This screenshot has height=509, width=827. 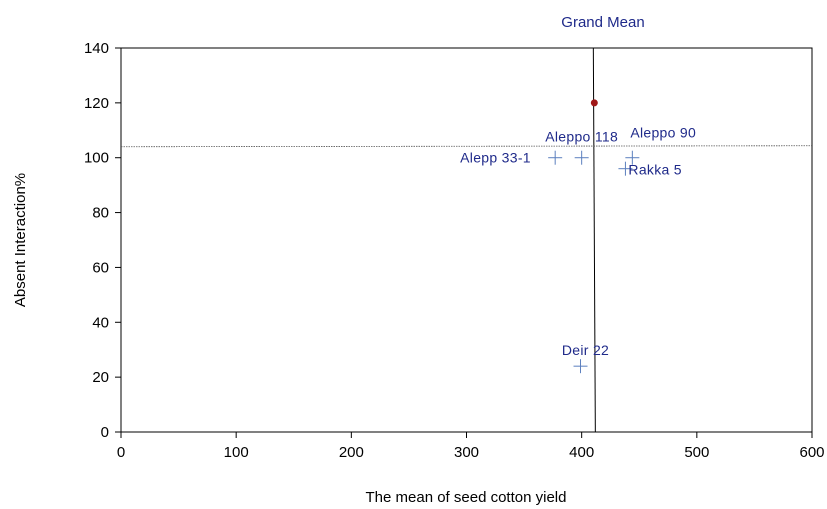 What do you see at coordinates (100, 377) in the screenshot?
I see `y-tick-label: 20` at bounding box center [100, 377].